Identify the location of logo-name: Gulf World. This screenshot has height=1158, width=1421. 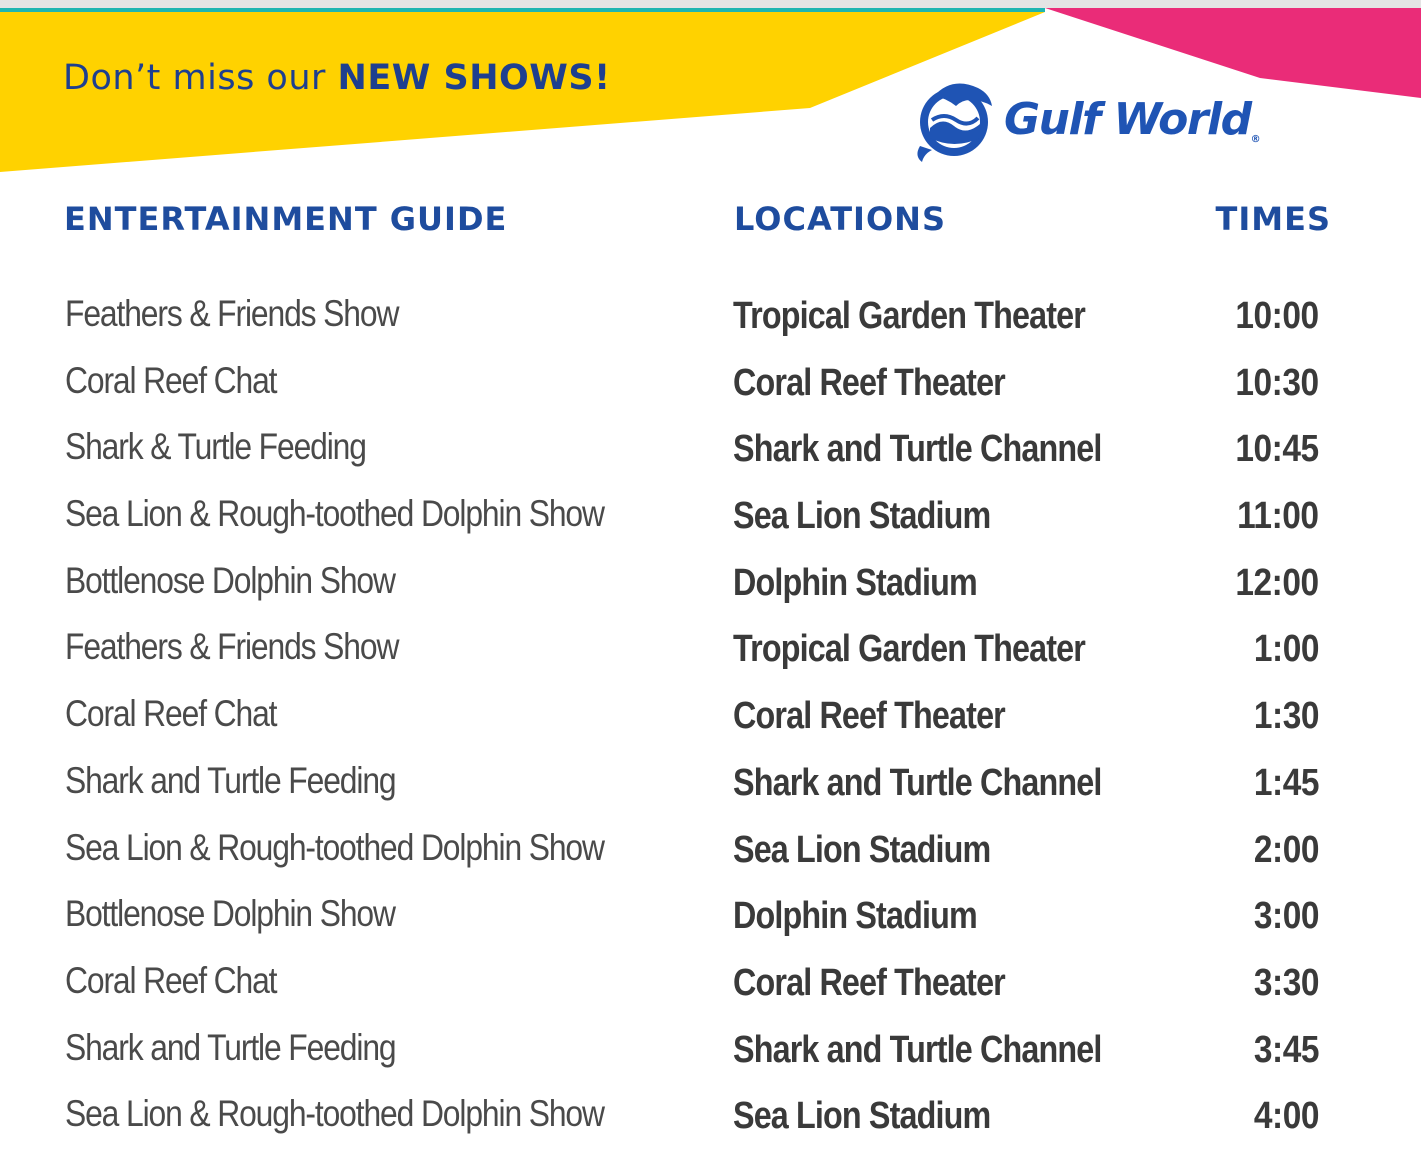
(1128, 119).